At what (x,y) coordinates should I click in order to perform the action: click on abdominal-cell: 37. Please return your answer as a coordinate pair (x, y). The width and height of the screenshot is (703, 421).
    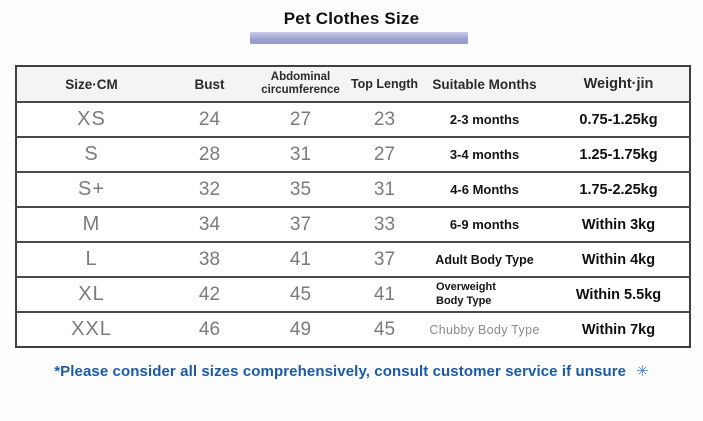
    Looking at the image, I should click on (300, 224).